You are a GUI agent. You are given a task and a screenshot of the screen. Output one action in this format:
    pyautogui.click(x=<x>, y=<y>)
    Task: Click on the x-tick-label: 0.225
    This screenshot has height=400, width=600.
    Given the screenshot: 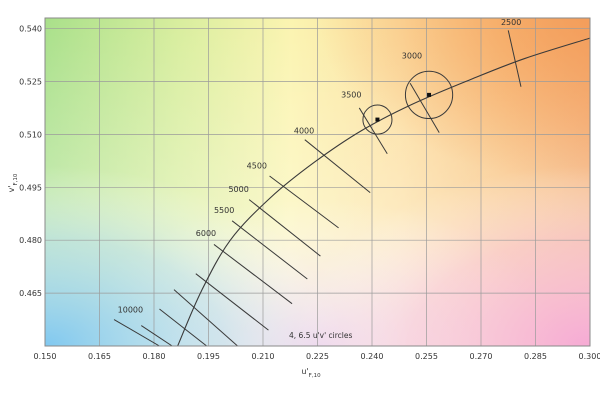 What is the action you would take?
    pyautogui.click(x=317, y=356)
    